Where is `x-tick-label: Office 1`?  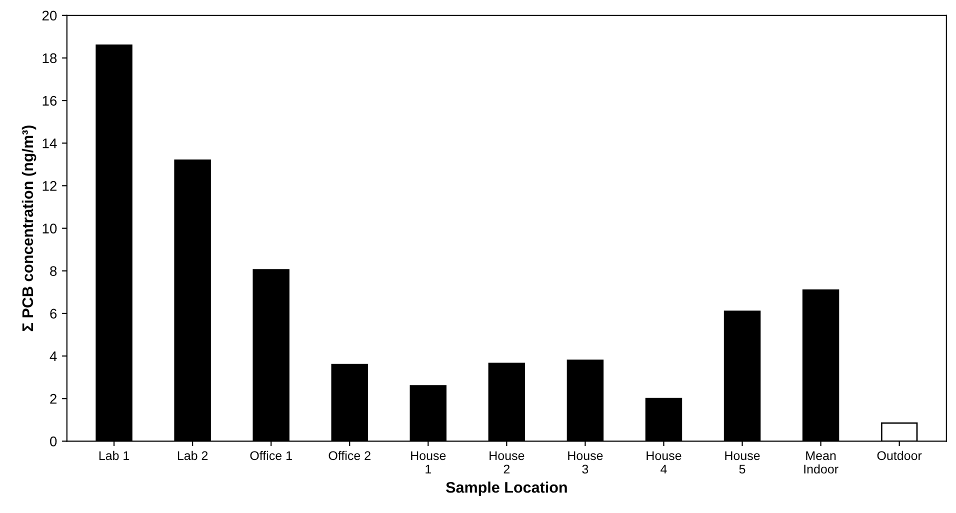 x-tick-label: Office 1 is located at coordinates (271, 455).